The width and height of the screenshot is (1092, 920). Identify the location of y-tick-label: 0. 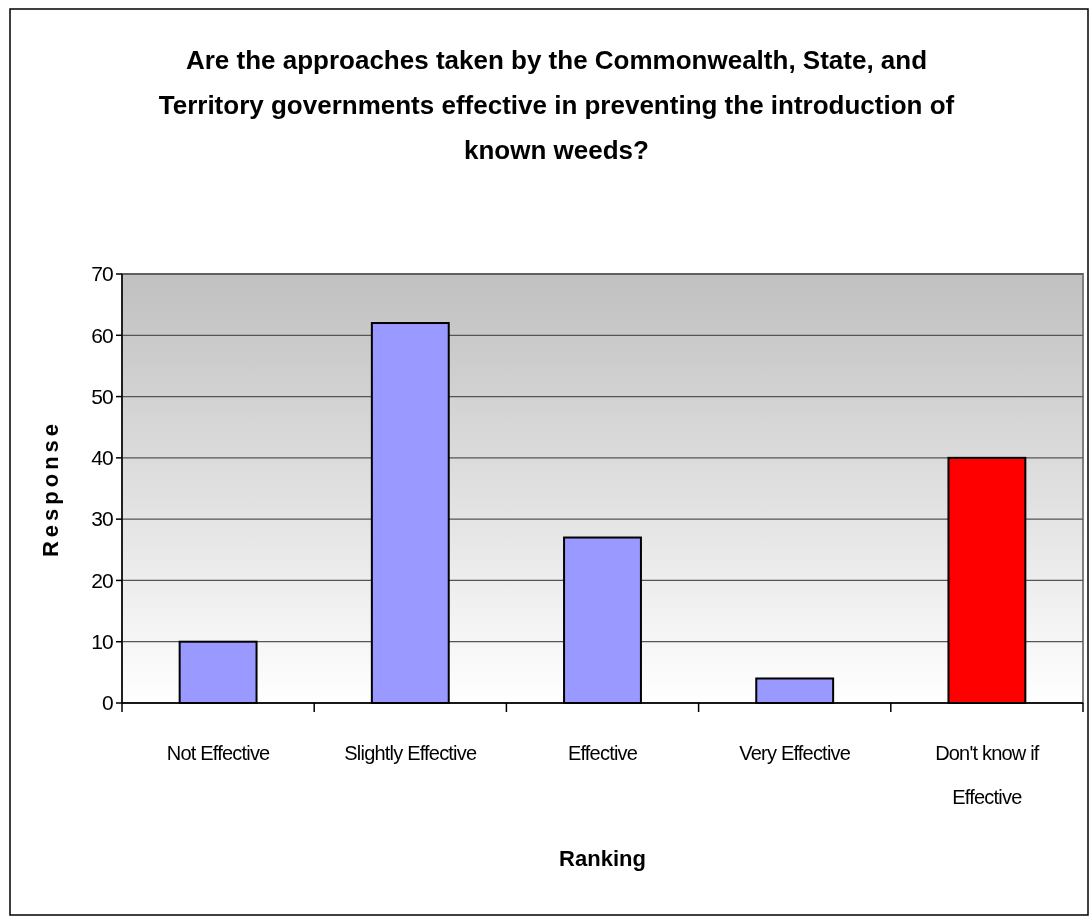
(108, 703).